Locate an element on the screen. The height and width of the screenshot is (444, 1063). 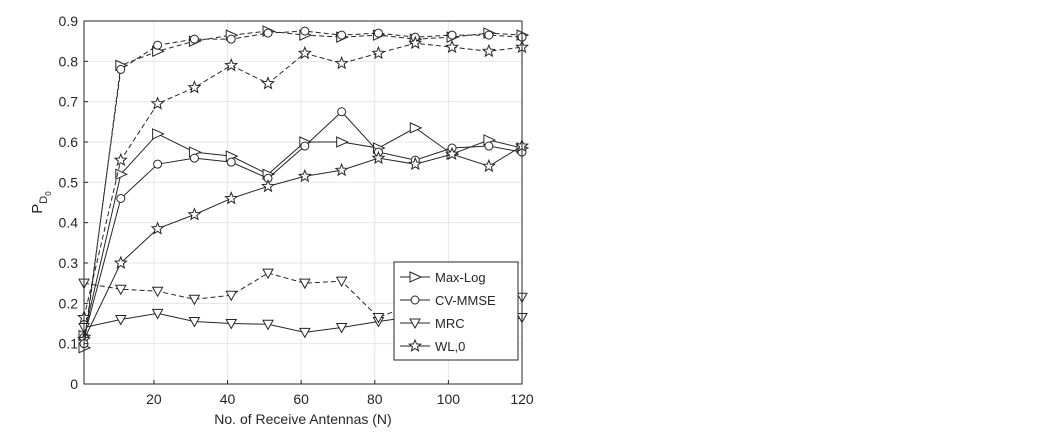
y-axis-label: PD0 is located at coordinates (41, 202).